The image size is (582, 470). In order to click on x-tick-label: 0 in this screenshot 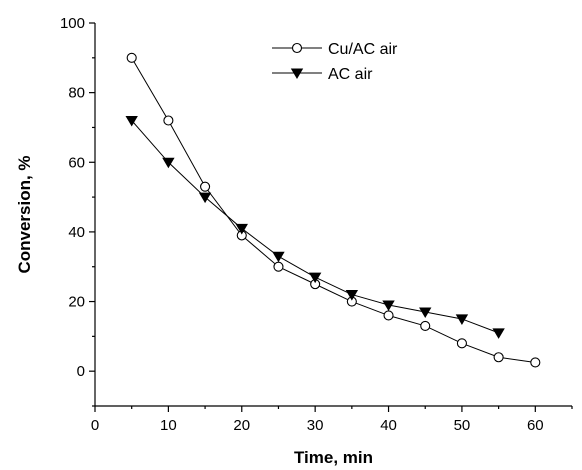, I will do `click(95, 425)`.